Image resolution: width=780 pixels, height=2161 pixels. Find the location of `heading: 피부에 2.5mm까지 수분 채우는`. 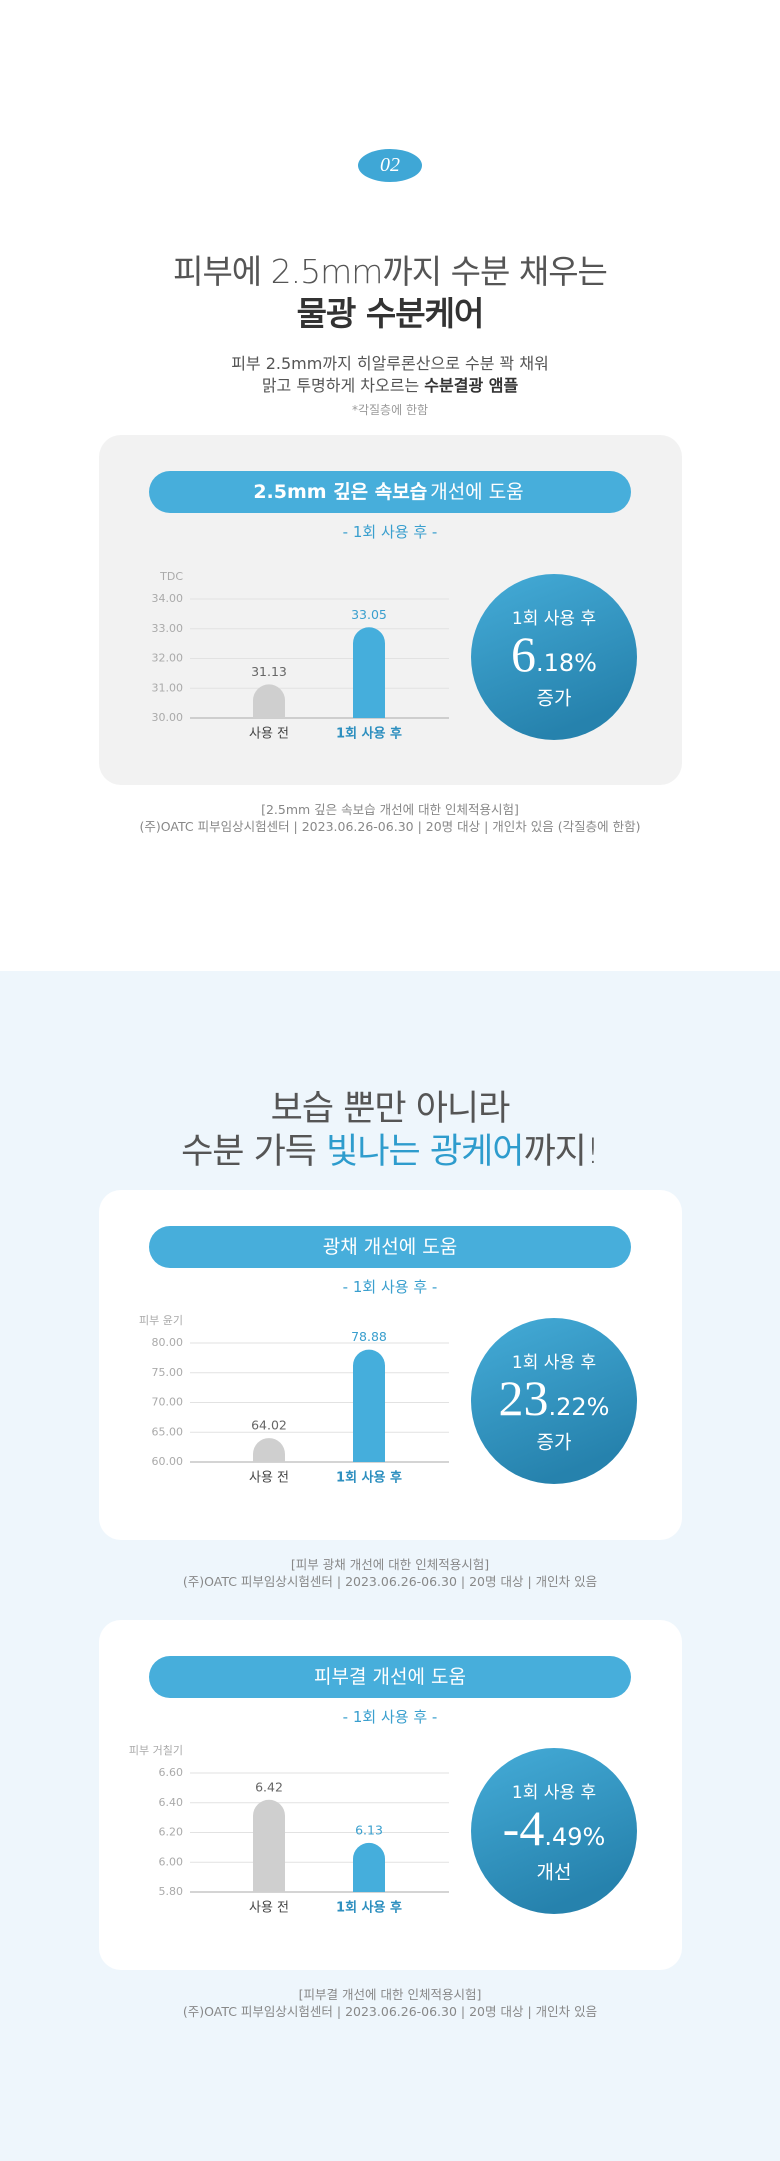

heading: 피부에 2.5mm까지 수분 채우는 is located at coordinates (390, 271).